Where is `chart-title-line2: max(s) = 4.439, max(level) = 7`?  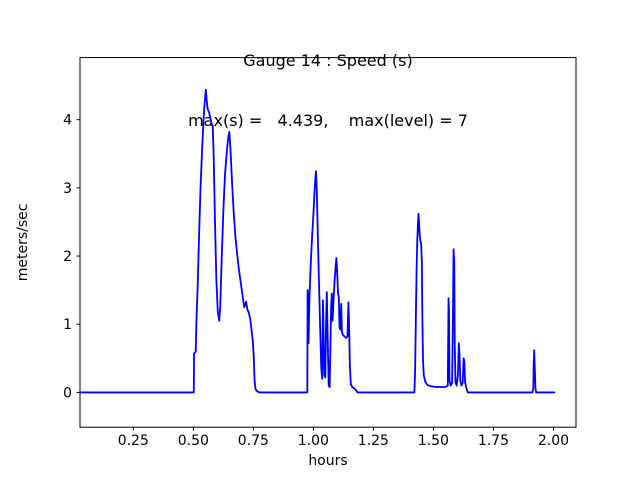
chart-title-line2: max(s) = 4.439, max(level) = 7 is located at coordinates (328, 120).